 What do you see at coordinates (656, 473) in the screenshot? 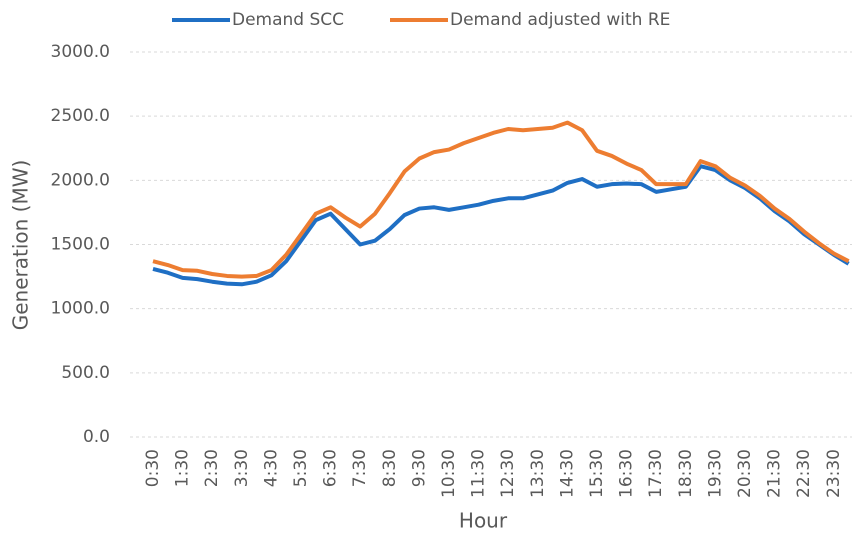
I see `x-tick-label: 17:30` at bounding box center [656, 473].